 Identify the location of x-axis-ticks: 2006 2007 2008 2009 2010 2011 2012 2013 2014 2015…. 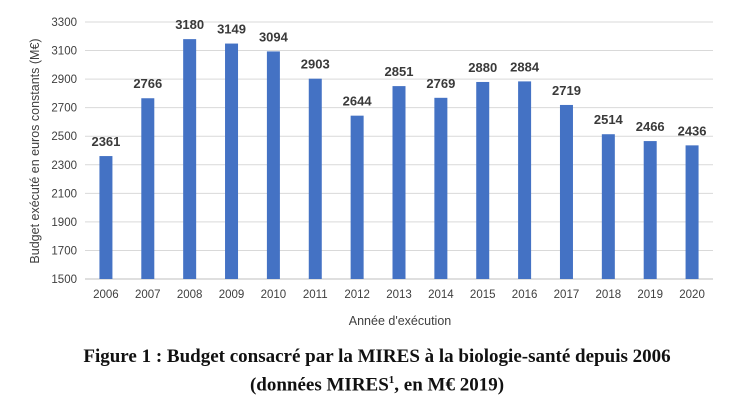
(399, 295).